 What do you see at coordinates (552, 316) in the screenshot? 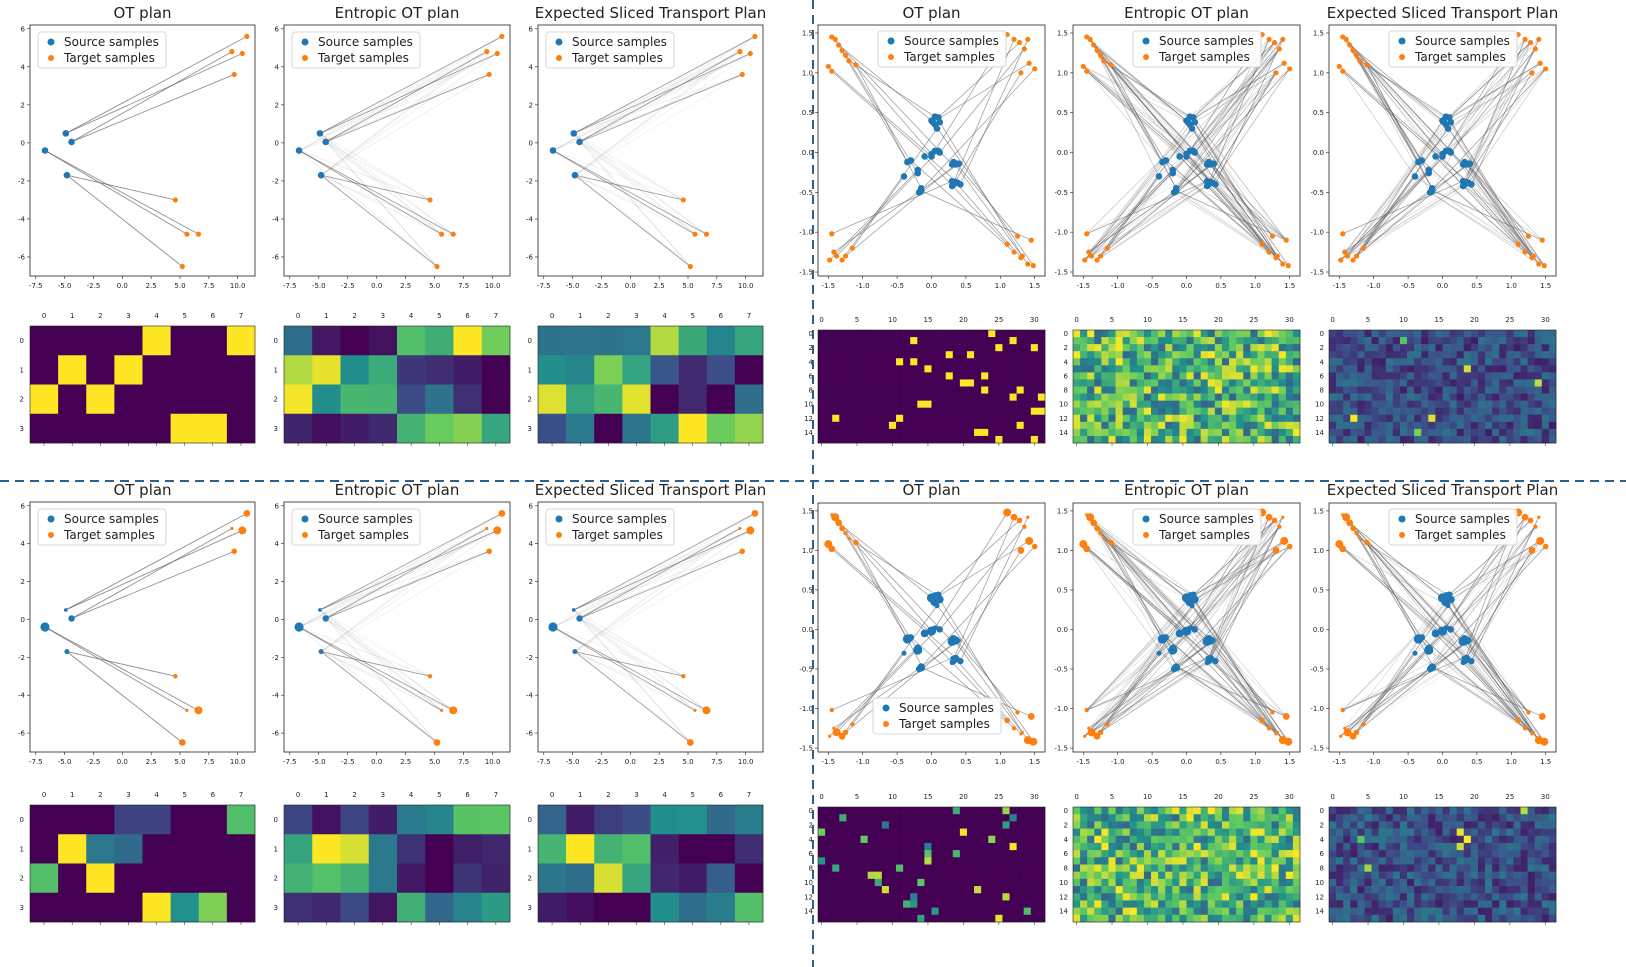
I see `heatmap-col-label: 0` at bounding box center [552, 316].